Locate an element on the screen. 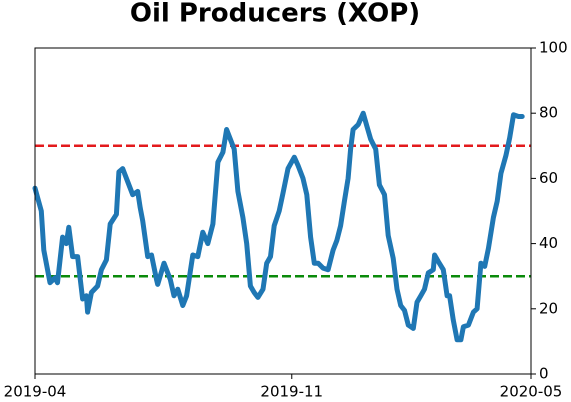 The image size is (571, 402). y-tick-label: 0 is located at coordinates (544, 374).